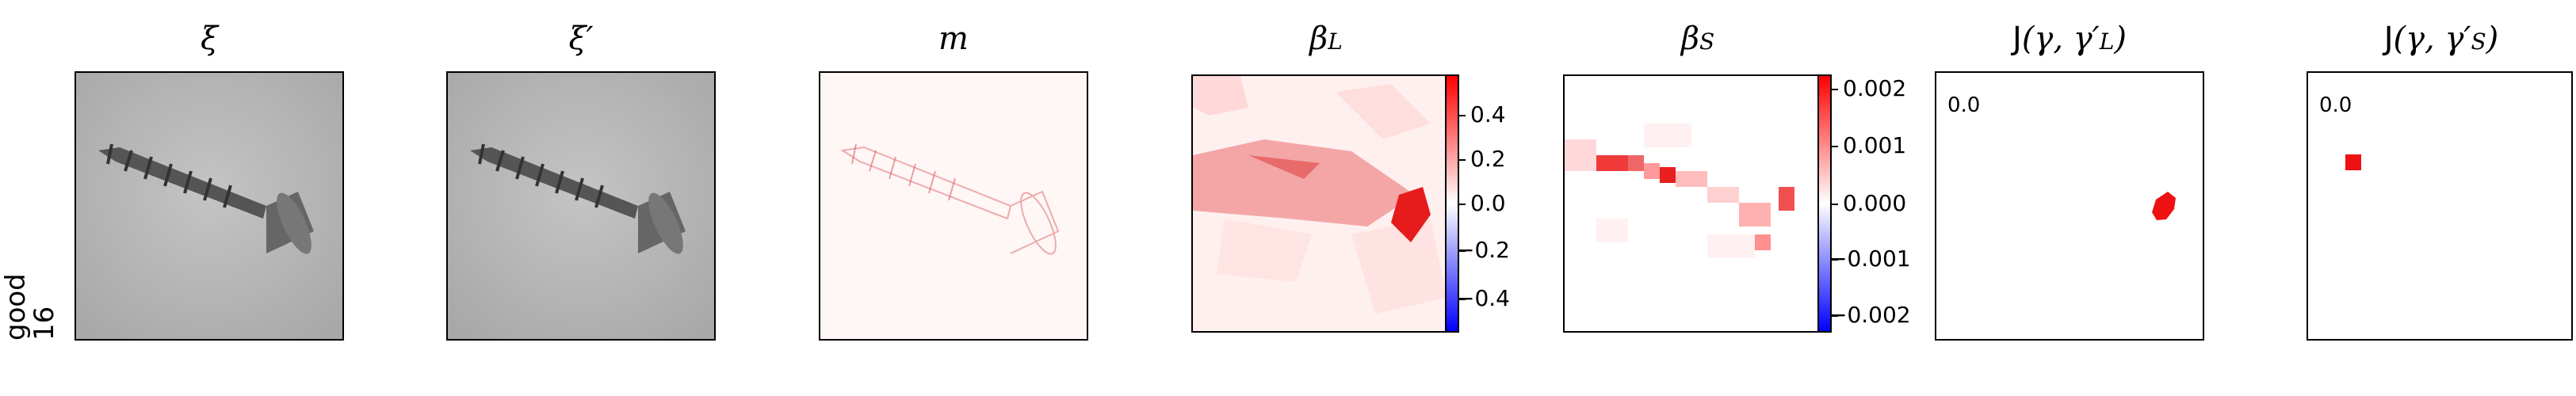 Image resolution: width=2576 pixels, height=396 pixels. I want to click on row-label: good 16, so click(32, 257).